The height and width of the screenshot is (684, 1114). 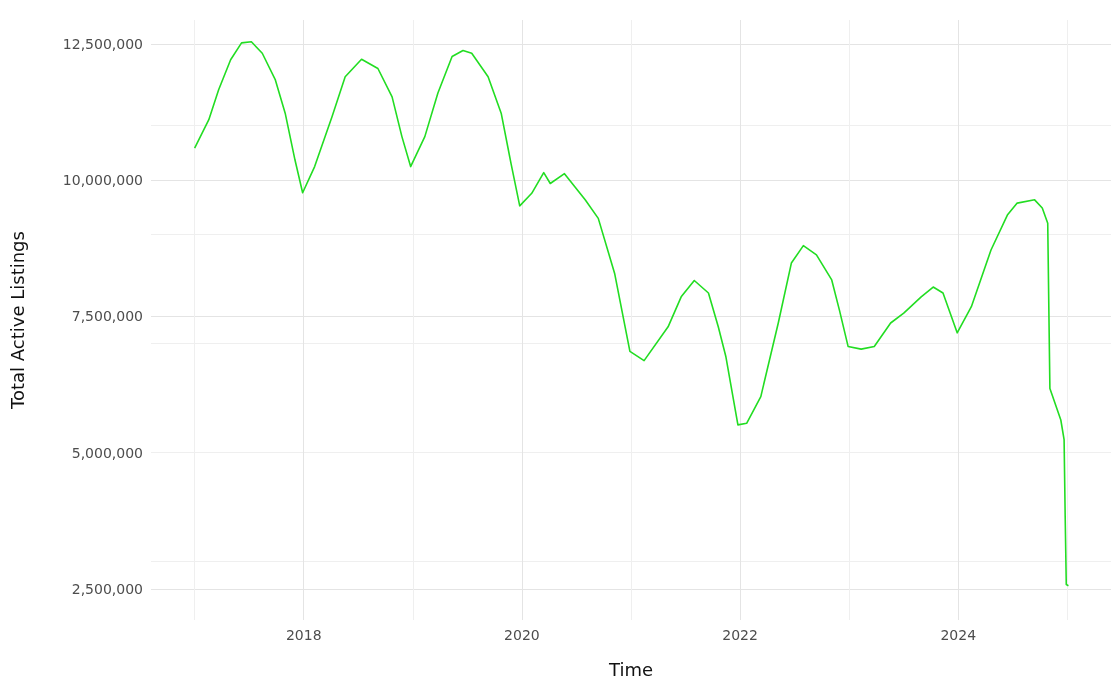 I want to click on y-tick-label: 5,000,000, so click(x=107, y=452).